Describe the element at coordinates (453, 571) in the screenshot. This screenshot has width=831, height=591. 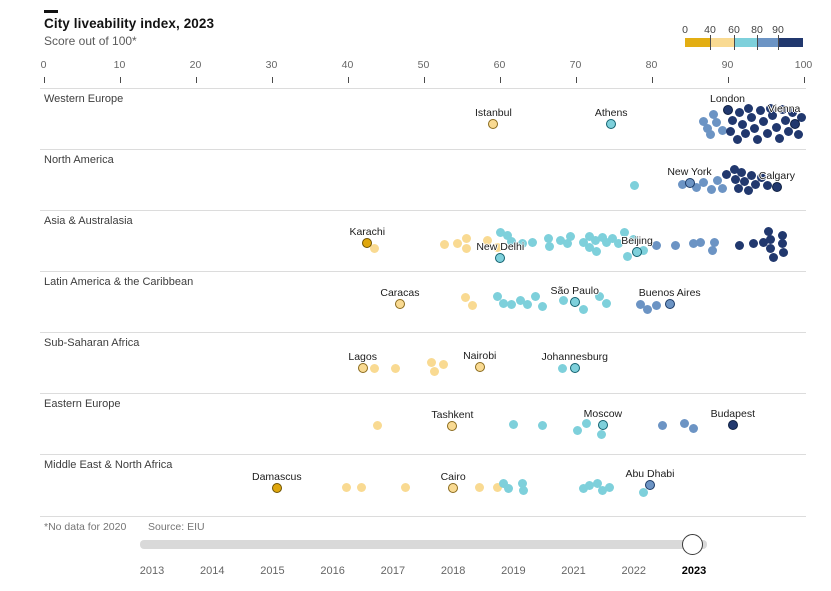
I see `year-label-2018: 2018` at that location.